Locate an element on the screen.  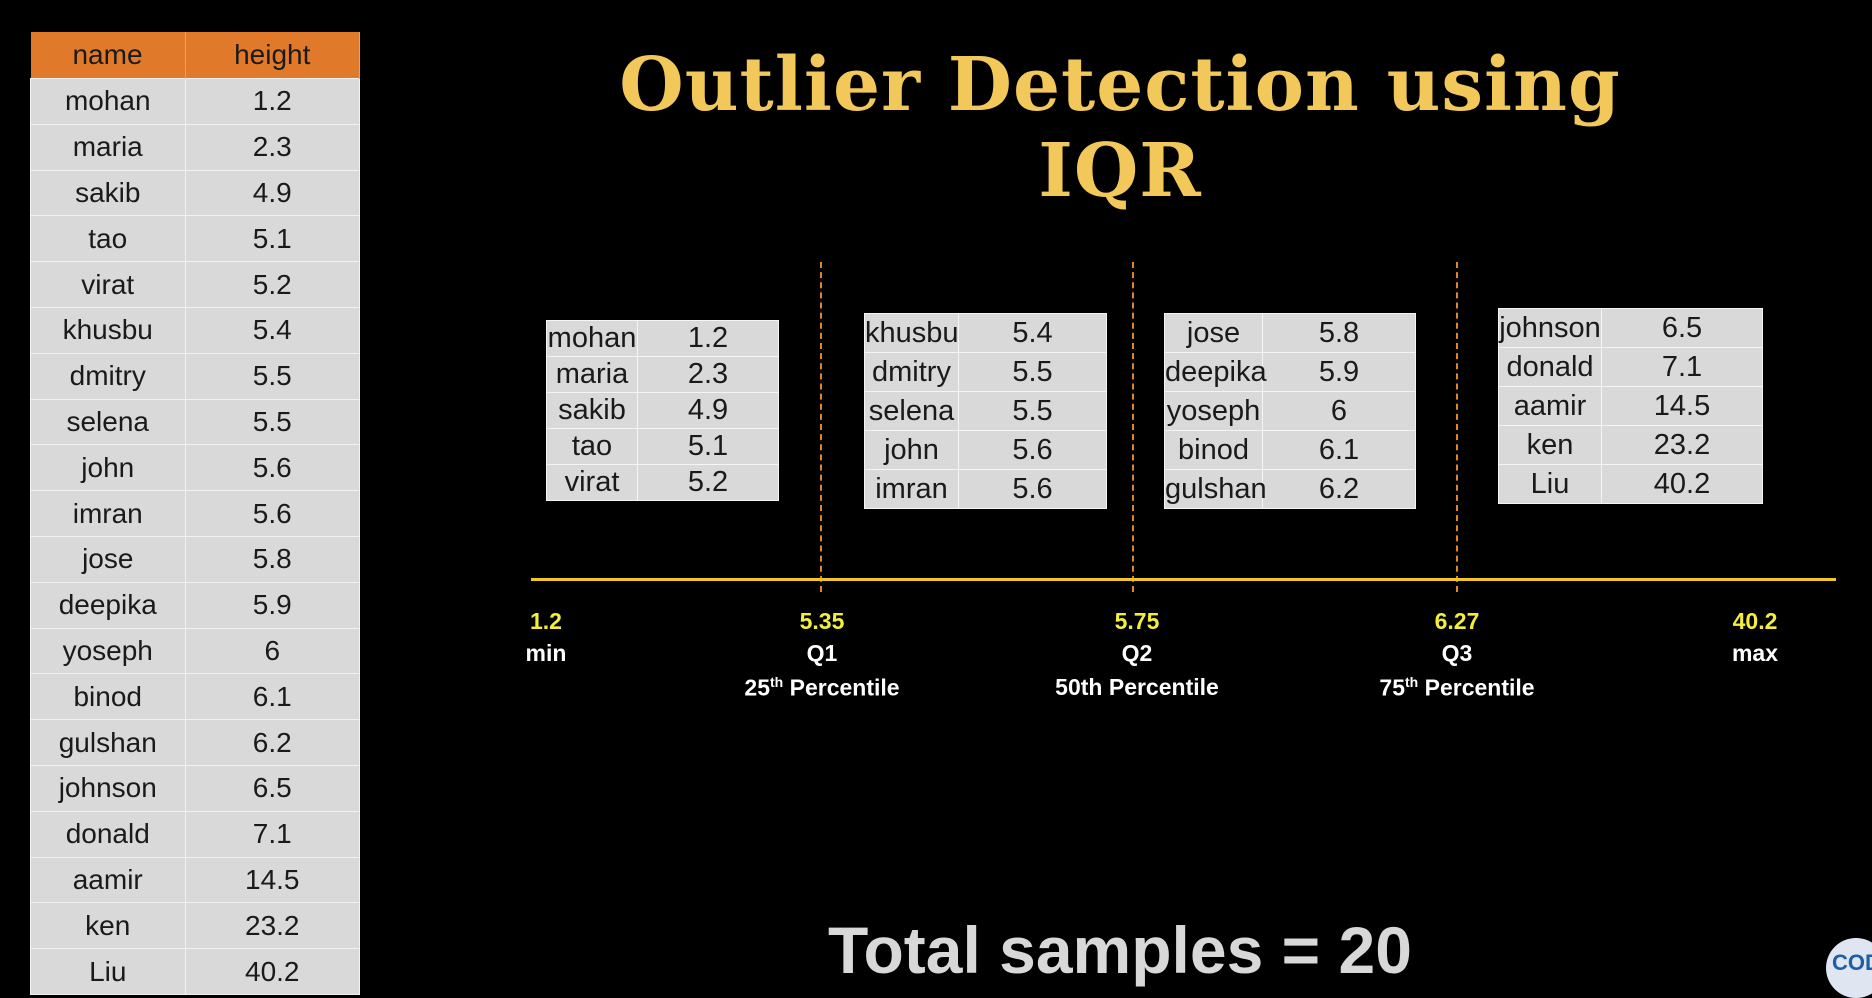
group-cell-height: 5.2 is located at coordinates (708, 482).